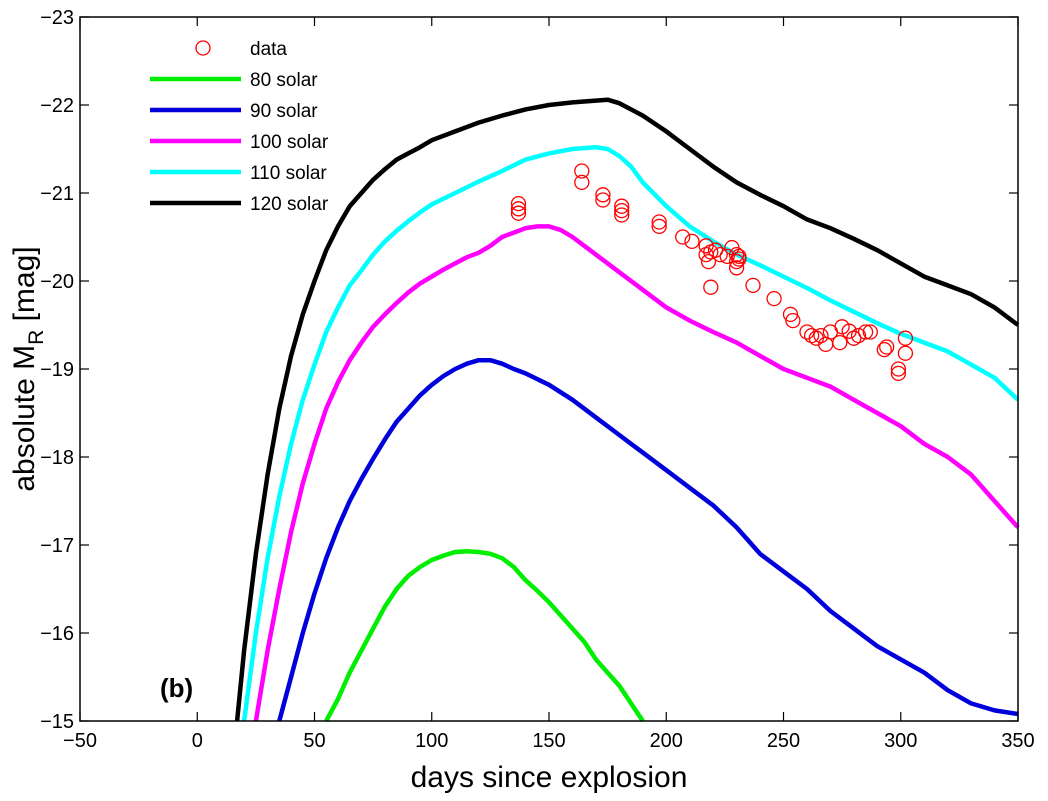  I want to click on data-markers, so click(712, 272).